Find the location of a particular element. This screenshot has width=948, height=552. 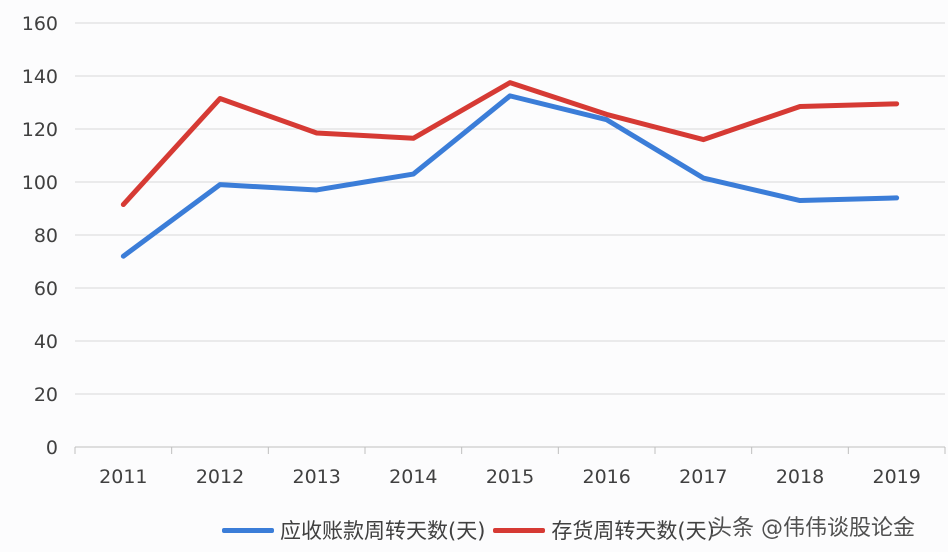

x-tick-label: 2013 is located at coordinates (316, 477).